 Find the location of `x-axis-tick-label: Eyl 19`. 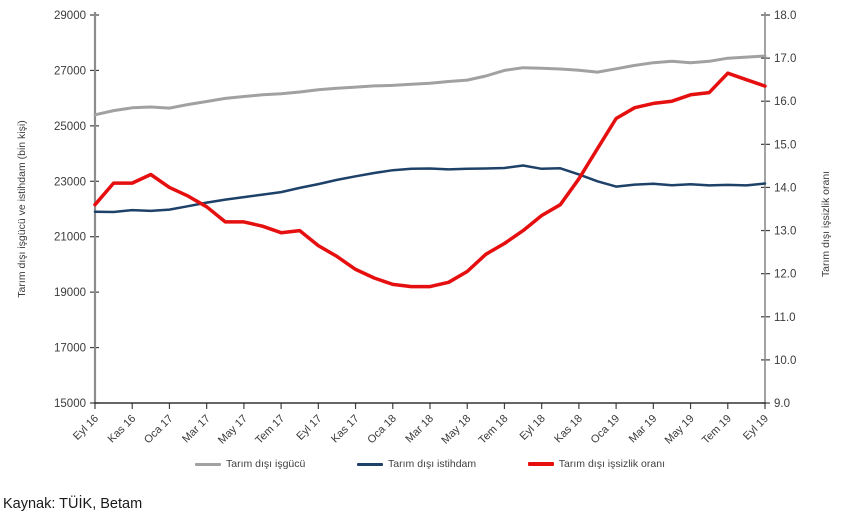

x-axis-tick-label: Eyl 19 is located at coordinates (756, 428).